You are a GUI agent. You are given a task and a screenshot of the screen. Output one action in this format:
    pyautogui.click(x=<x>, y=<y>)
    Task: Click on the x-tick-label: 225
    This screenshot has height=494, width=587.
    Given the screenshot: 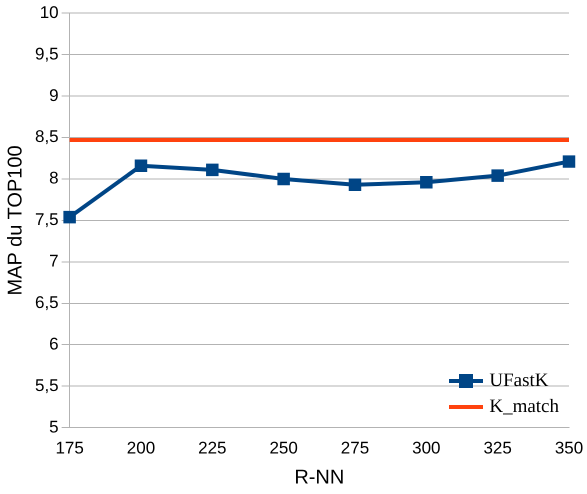 What is the action you would take?
    pyautogui.click(x=212, y=448)
    